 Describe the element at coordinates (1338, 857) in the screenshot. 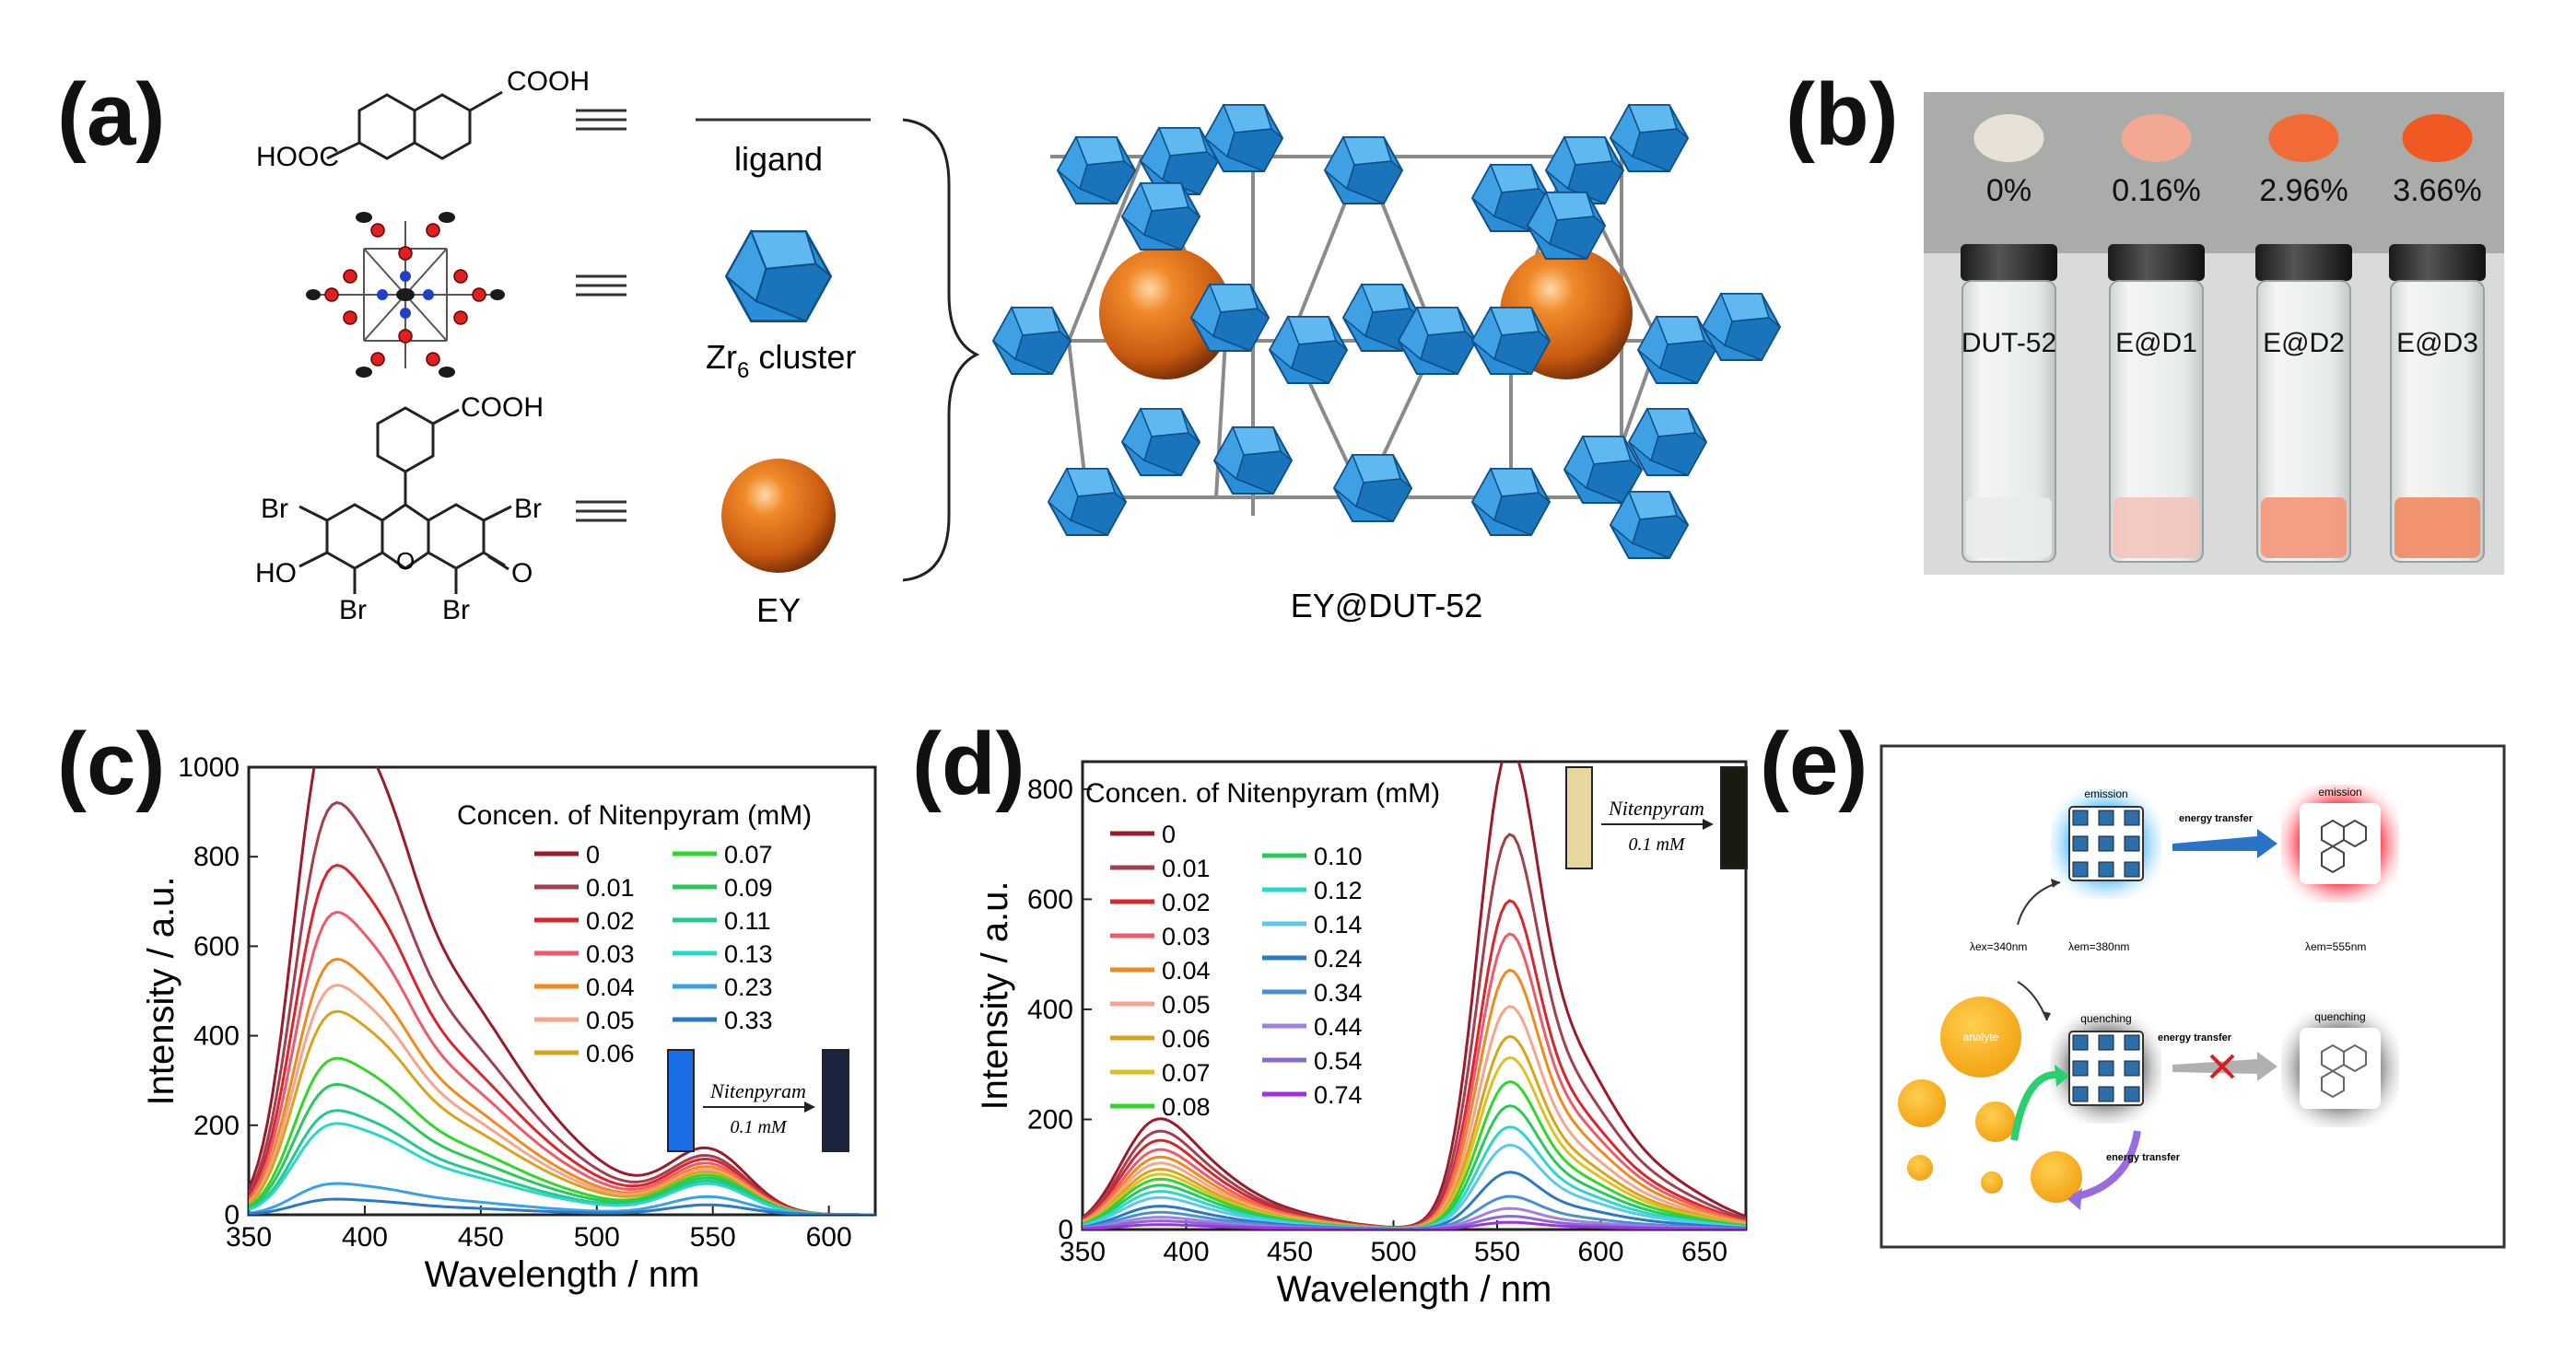

I see `legend-label-0.10: 0.10` at that location.